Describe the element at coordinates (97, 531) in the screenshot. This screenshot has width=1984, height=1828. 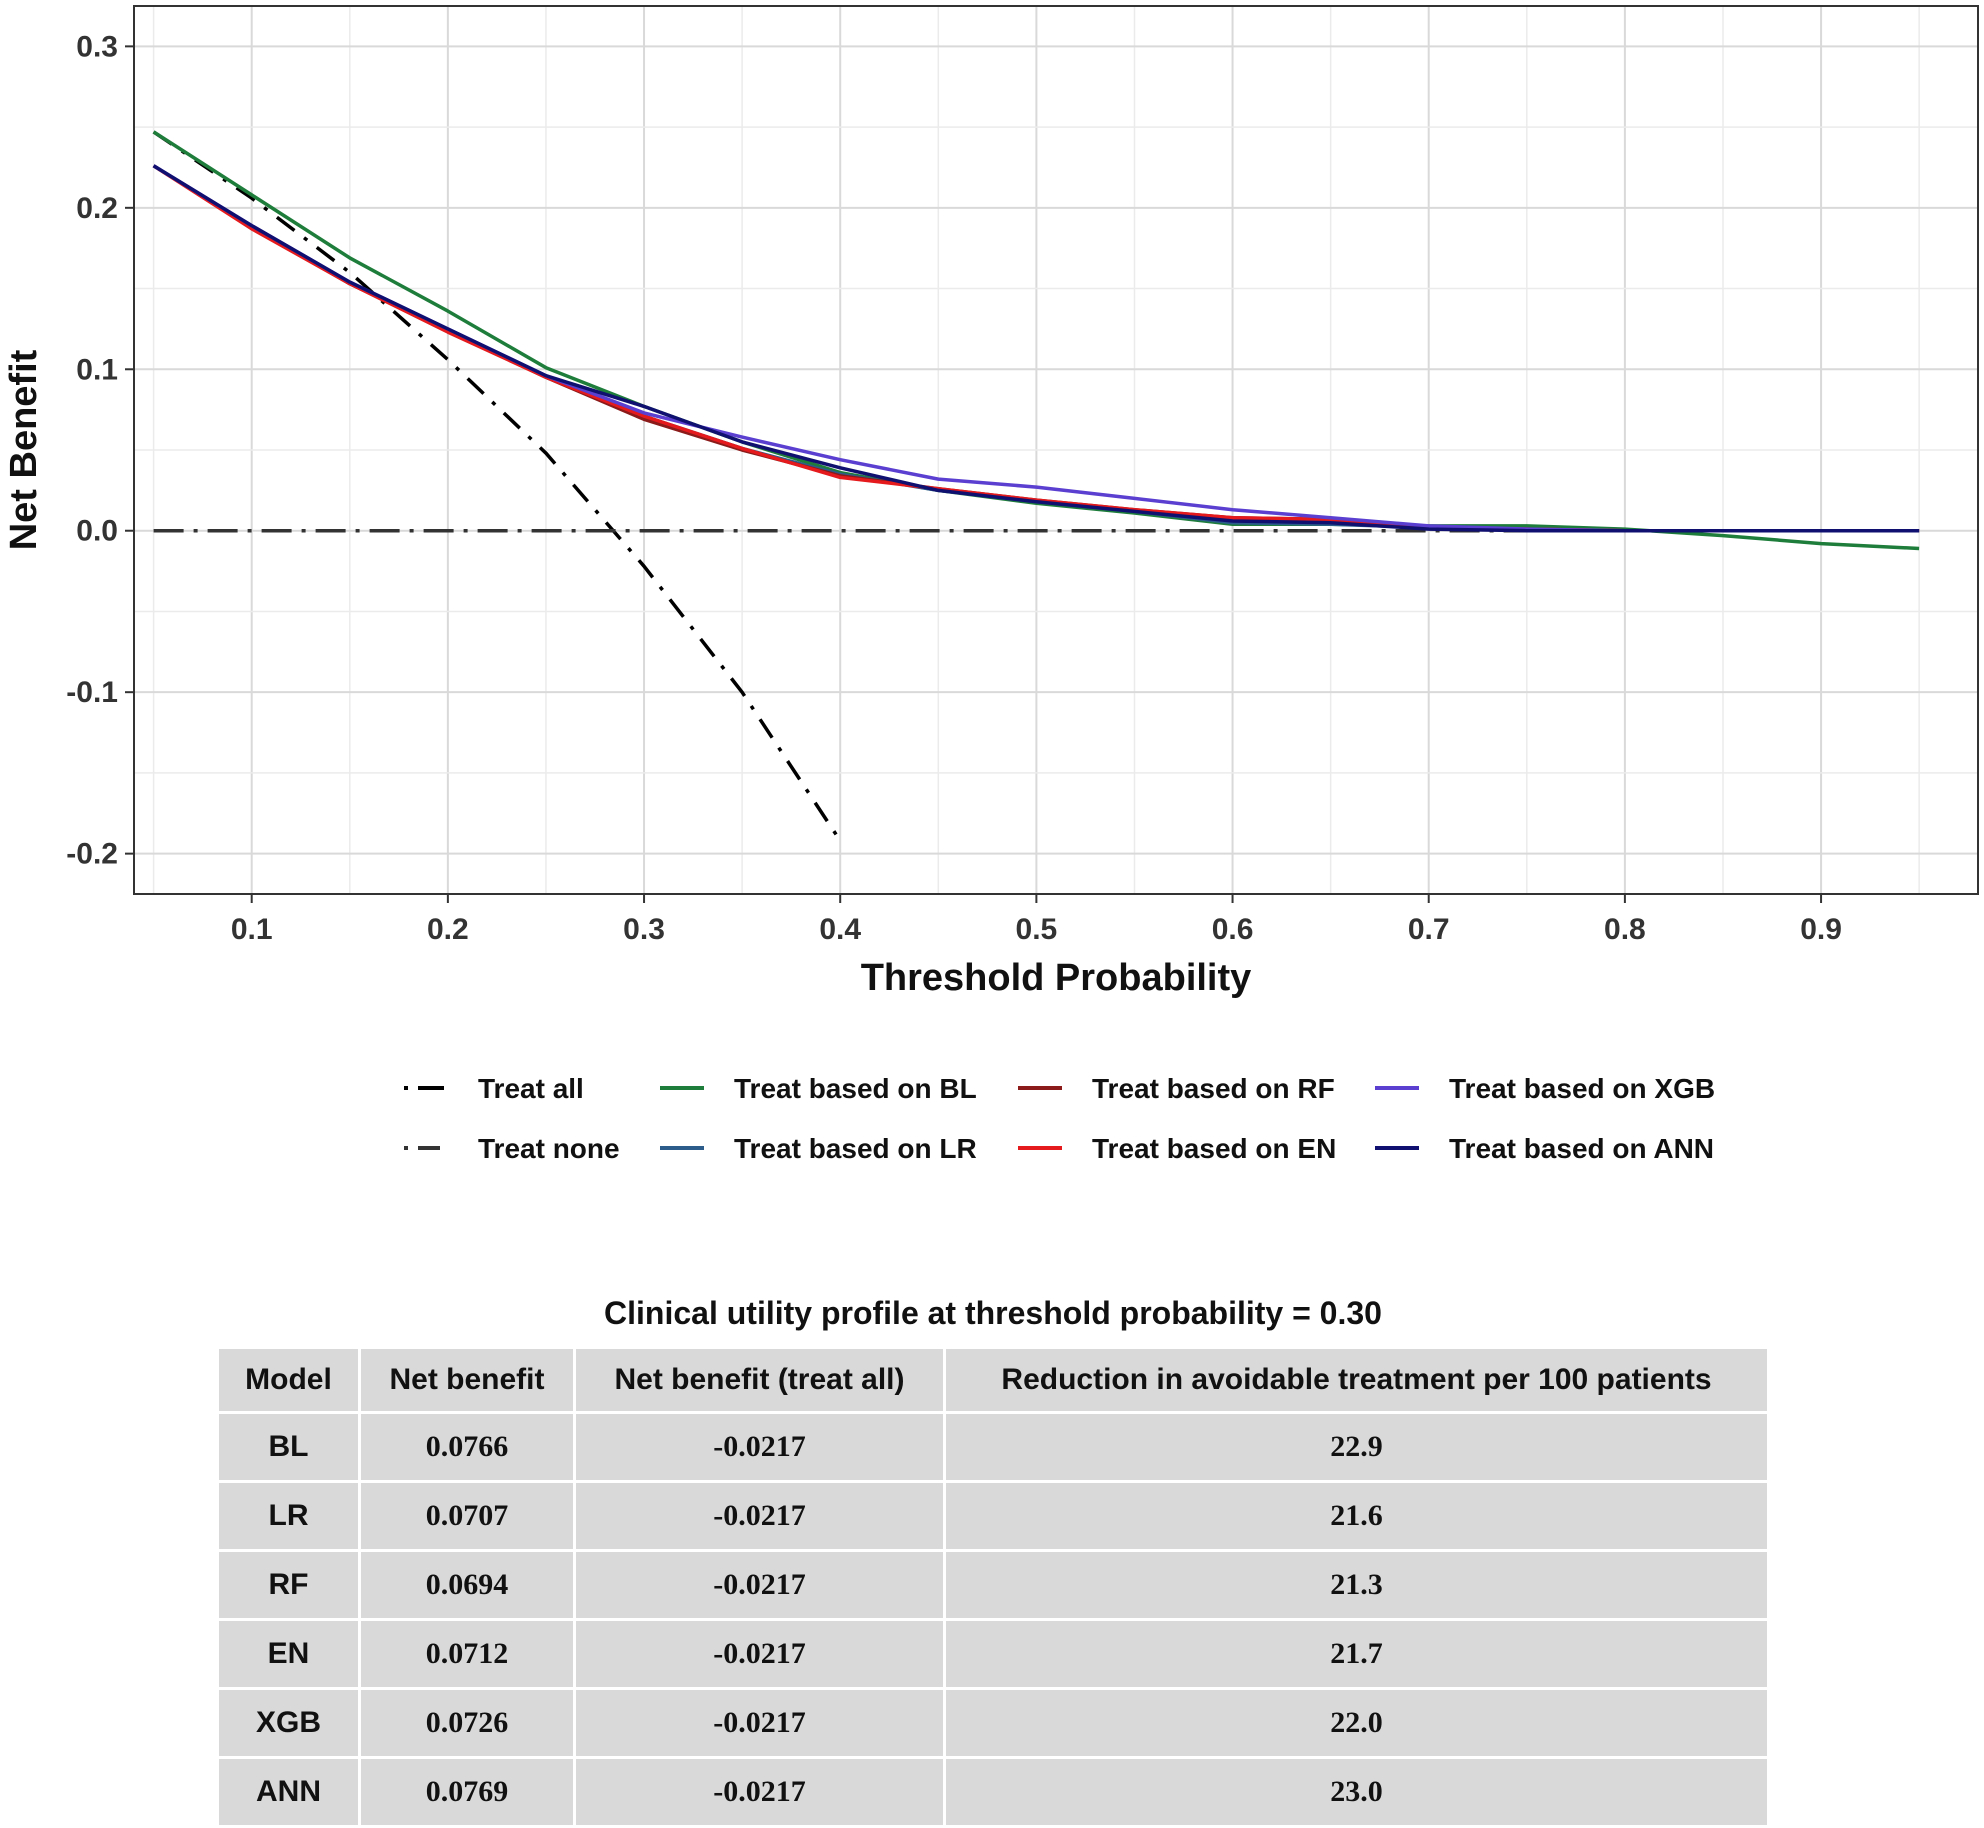
I see `y-tick-label: 0.0` at that location.